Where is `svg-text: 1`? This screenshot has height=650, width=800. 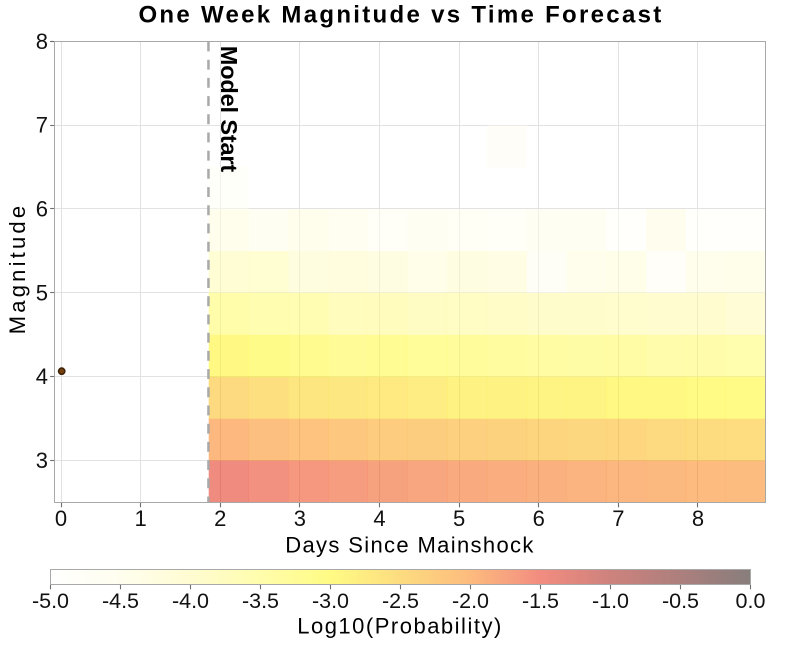 svg-text: 1 is located at coordinates (140, 518).